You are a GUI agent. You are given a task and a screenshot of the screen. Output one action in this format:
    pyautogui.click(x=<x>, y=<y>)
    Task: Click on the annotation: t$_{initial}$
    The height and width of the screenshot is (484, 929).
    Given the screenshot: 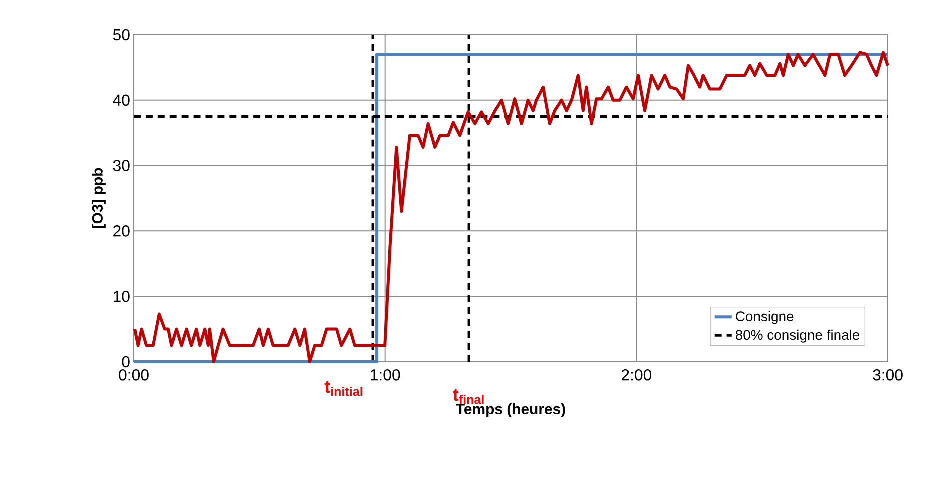 What is the action you would take?
    pyautogui.click(x=343, y=388)
    